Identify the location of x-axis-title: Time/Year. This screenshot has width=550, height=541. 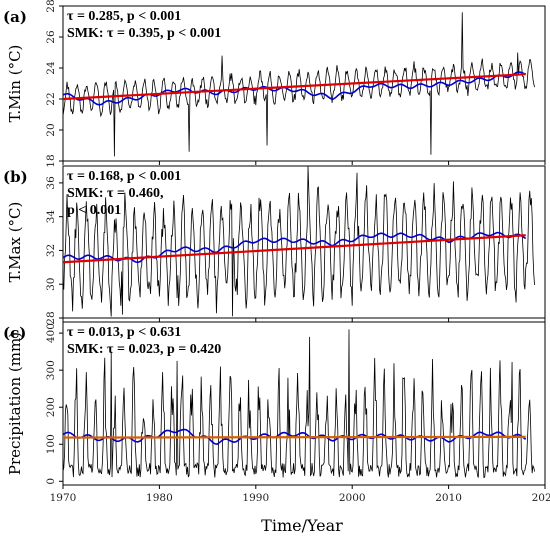
(302, 525).